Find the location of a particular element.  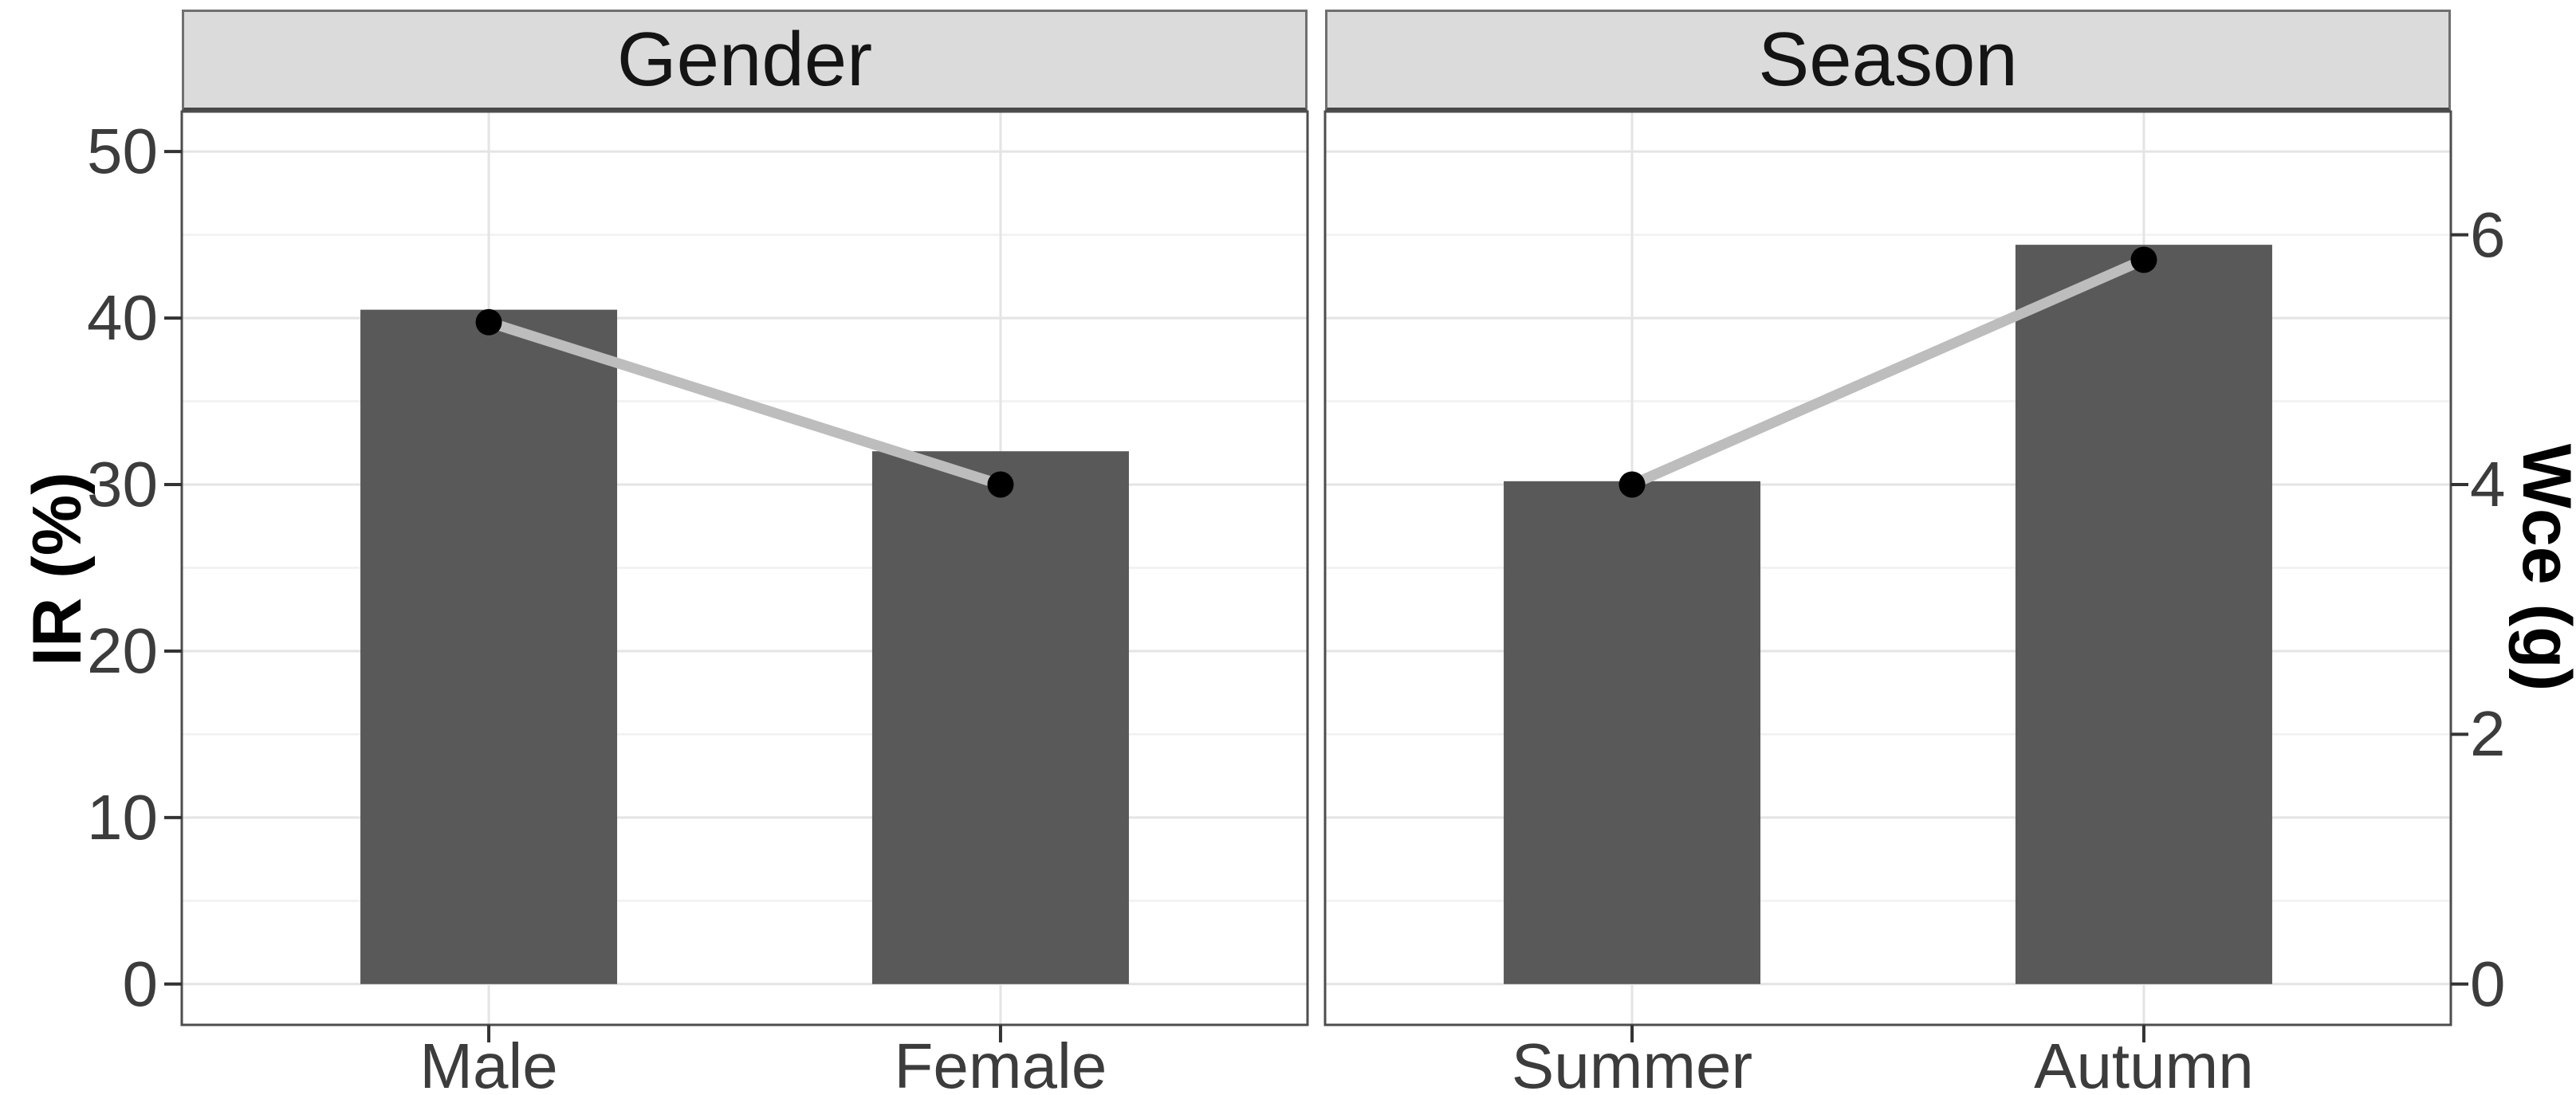

y-left-tick-label-0: 0 is located at coordinates (141, 984).